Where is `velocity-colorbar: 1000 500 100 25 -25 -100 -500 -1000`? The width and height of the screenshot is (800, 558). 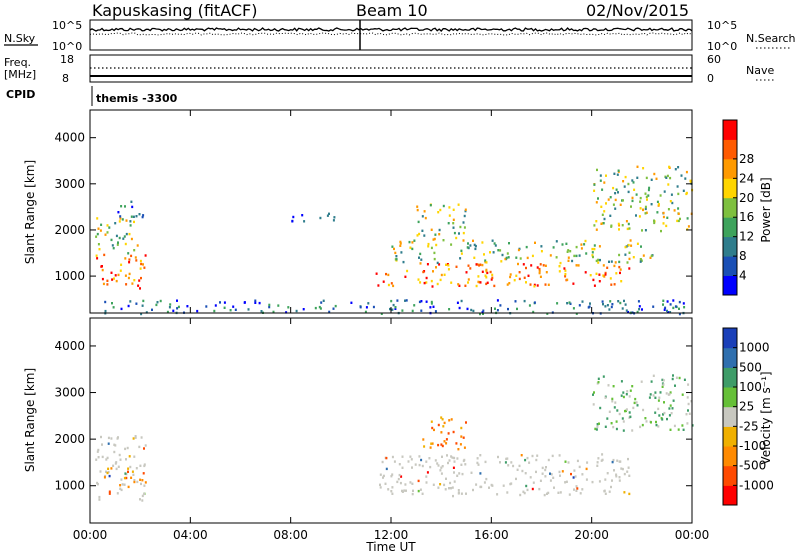
velocity-colorbar: 1000 500 100 25 -25 -100 -500 -1000 is located at coordinates (748, 416).